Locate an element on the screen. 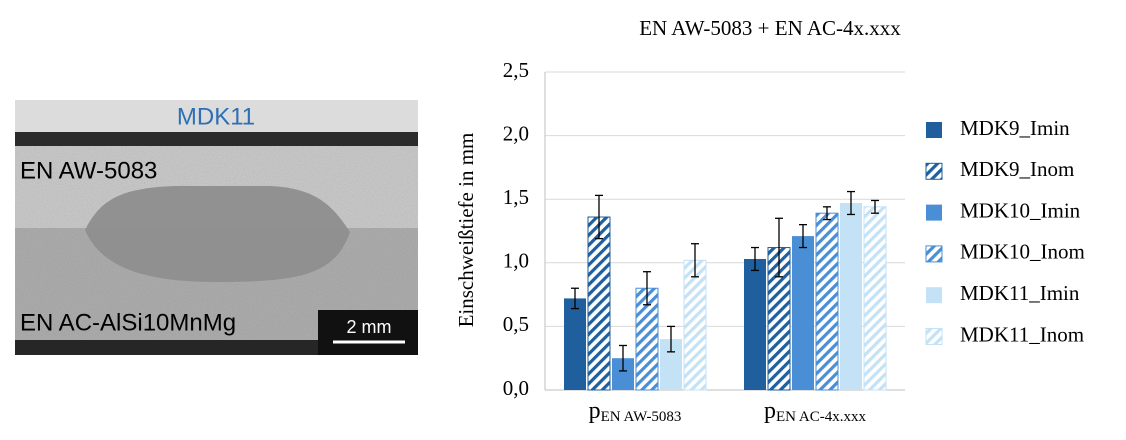 This screenshot has width=1126, height=440. legend-label: MDK9_Inom is located at coordinates (1017, 169).